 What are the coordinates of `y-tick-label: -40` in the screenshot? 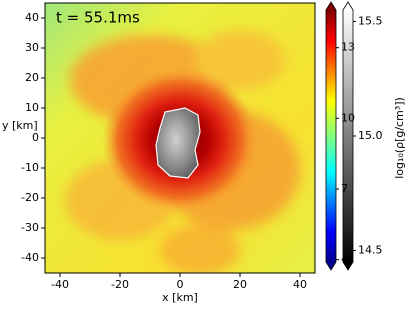 It's located at (30, 257).